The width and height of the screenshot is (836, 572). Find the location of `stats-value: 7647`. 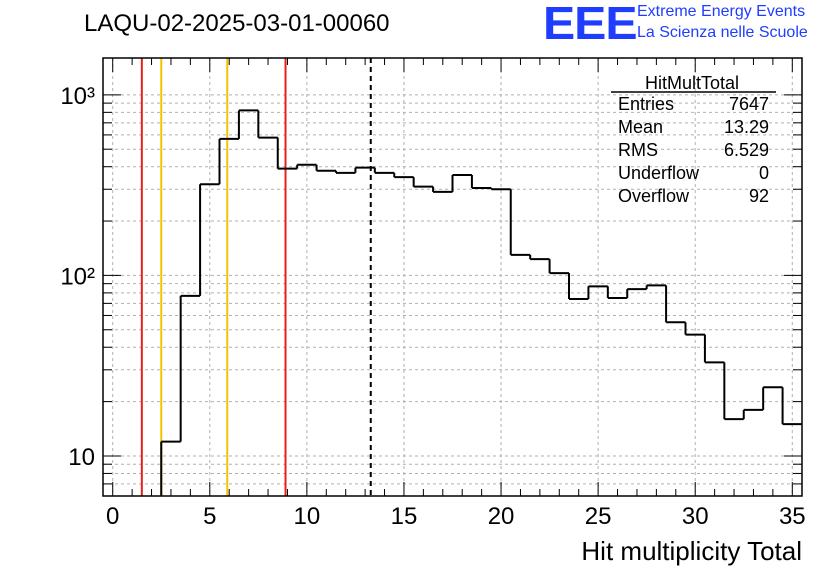

stats-value: 7647 is located at coordinates (749, 104).